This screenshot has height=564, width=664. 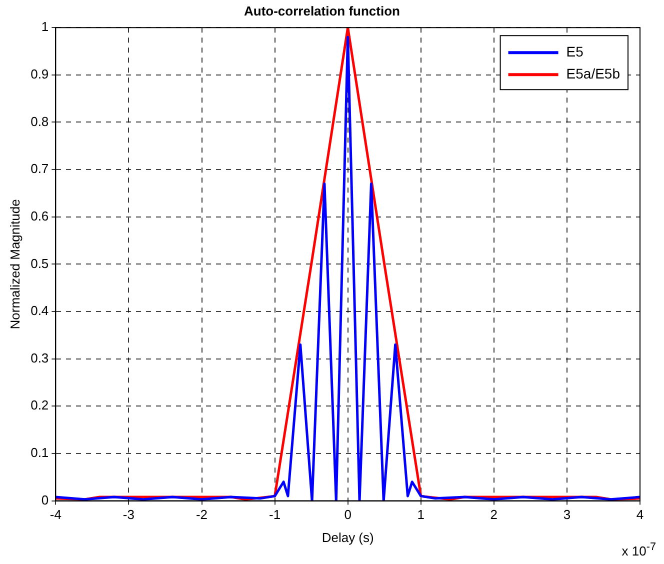 I want to click on x-tick-label: -1, so click(x=275, y=514).